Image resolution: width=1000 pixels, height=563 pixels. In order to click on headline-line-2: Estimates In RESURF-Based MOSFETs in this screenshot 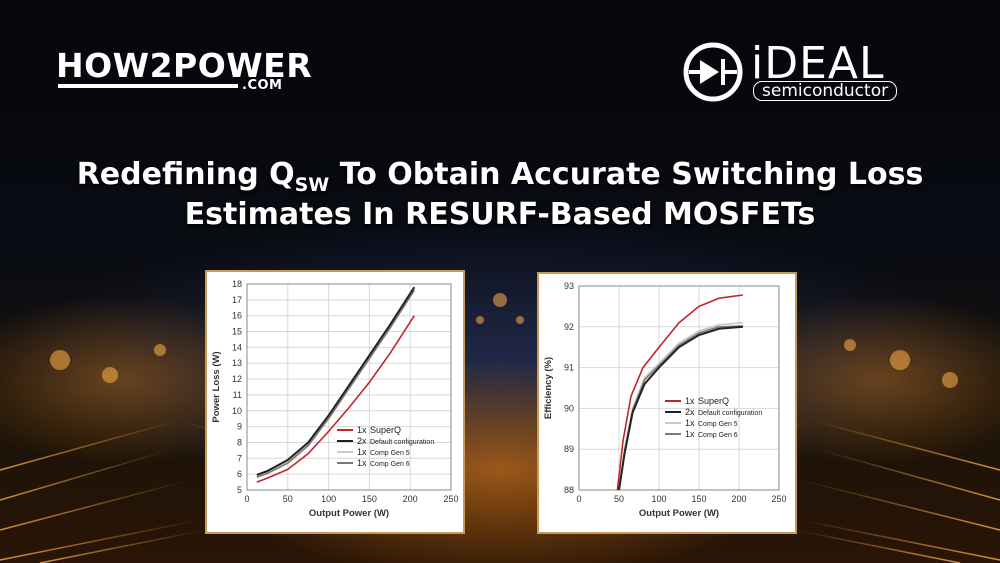, I will do `click(500, 214)`.